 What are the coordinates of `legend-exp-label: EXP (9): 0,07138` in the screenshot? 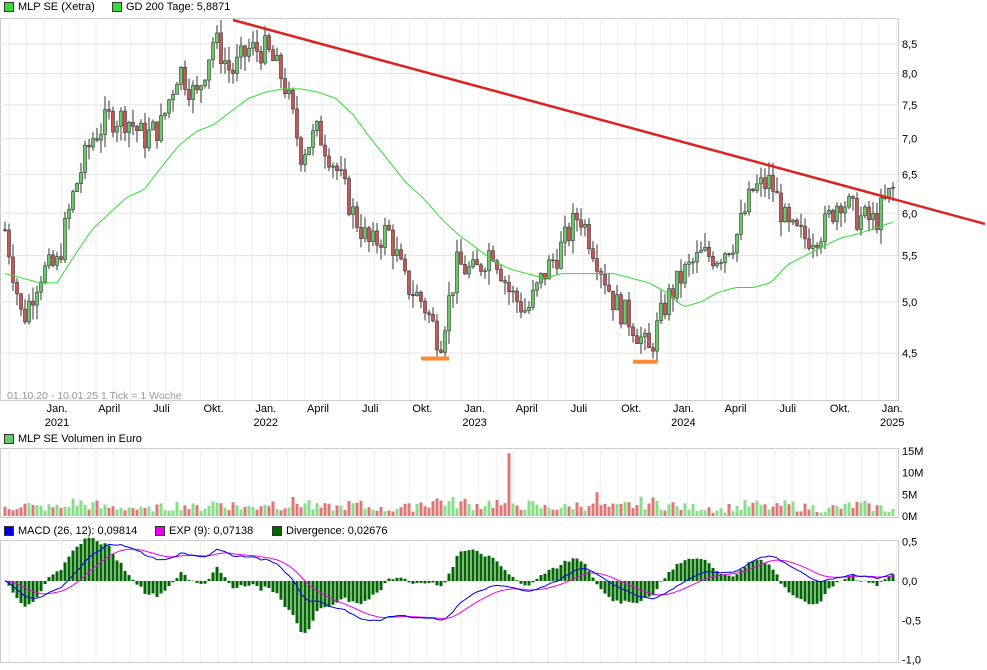 It's located at (211, 531).